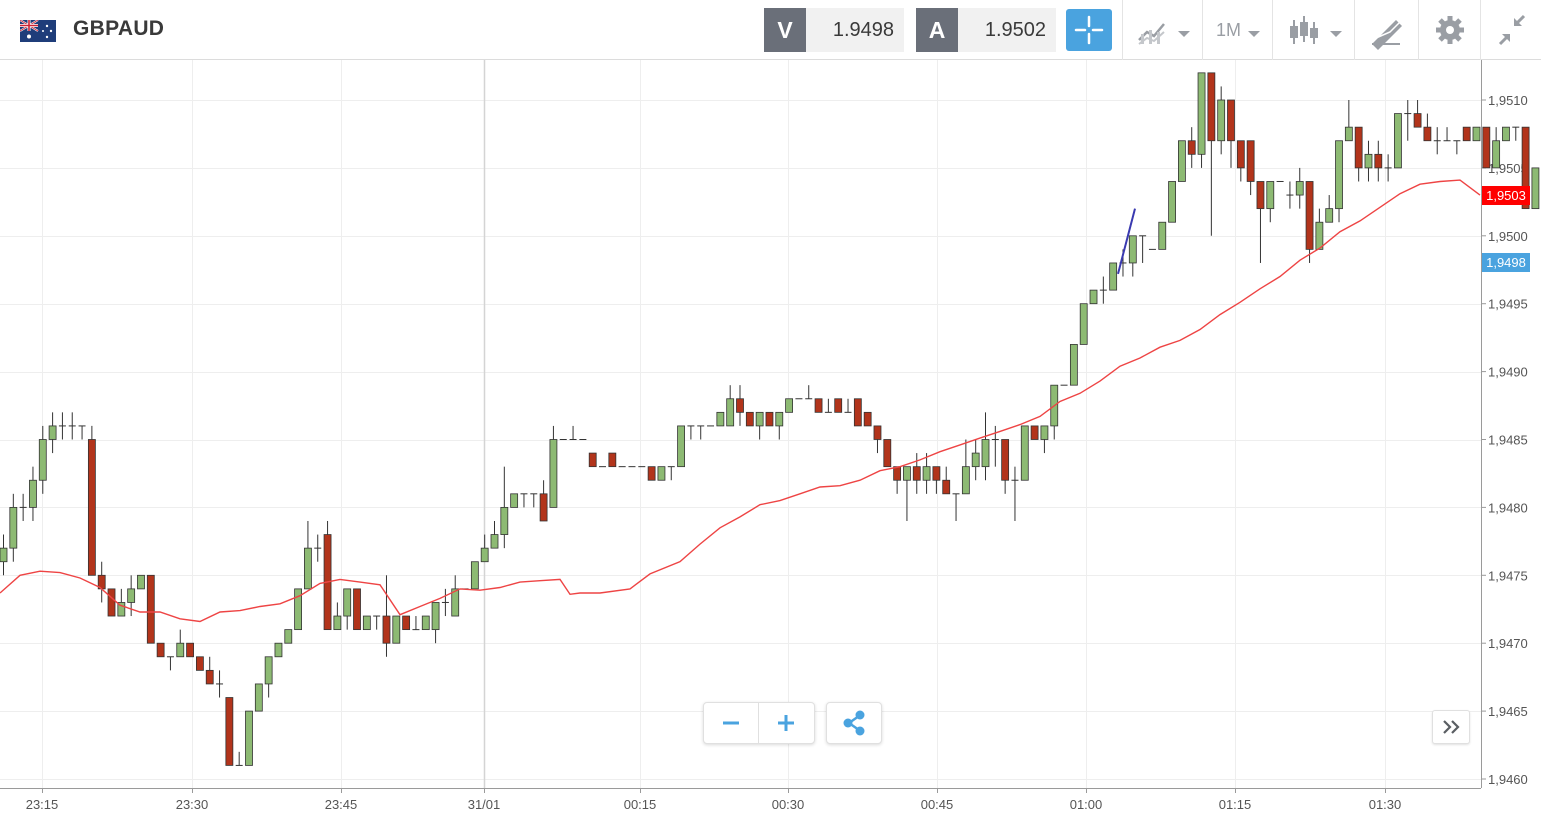  I want to click on candle-style-button, so click(1315, 30).